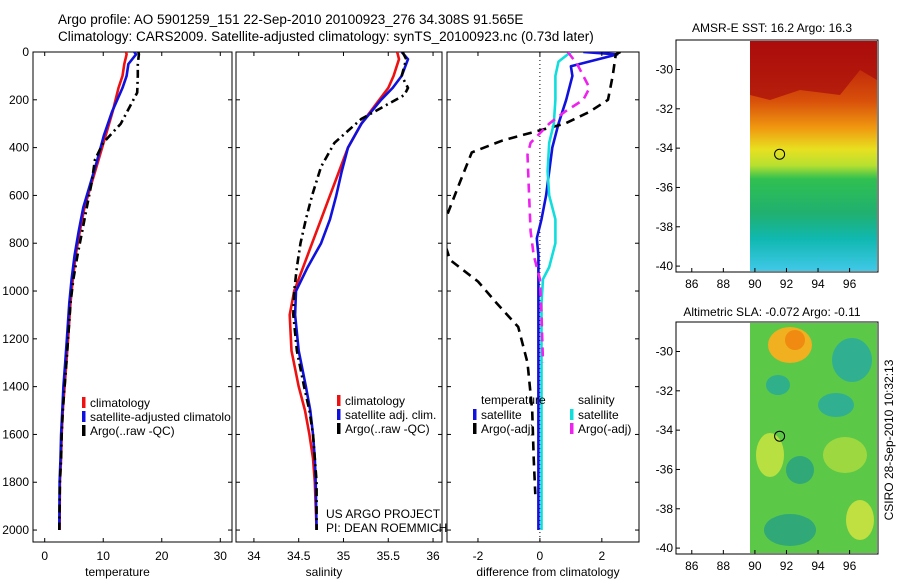 Image resolution: width=900 pixels, height=580 pixels. What do you see at coordinates (556, 291) in the screenshot?
I see `series-line-salinity-satellite` at bounding box center [556, 291].